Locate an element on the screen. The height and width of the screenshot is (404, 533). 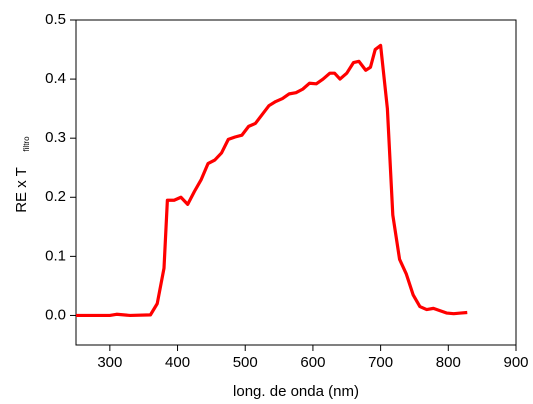
y-tick-label: 0.2 is located at coordinates (55, 196).